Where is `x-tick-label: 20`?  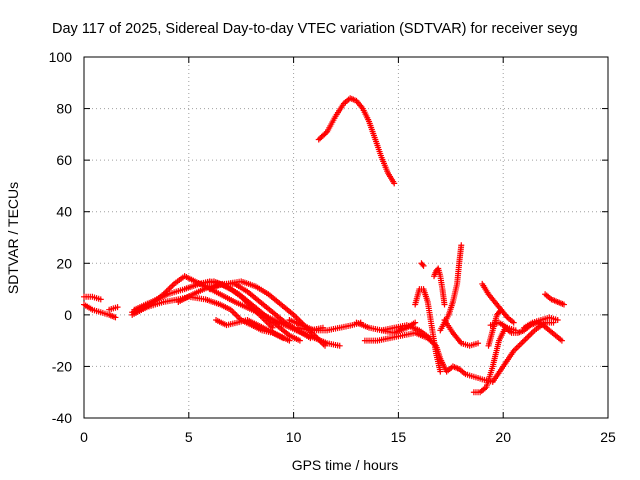
x-tick-label: 20 is located at coordinates (503, 437).